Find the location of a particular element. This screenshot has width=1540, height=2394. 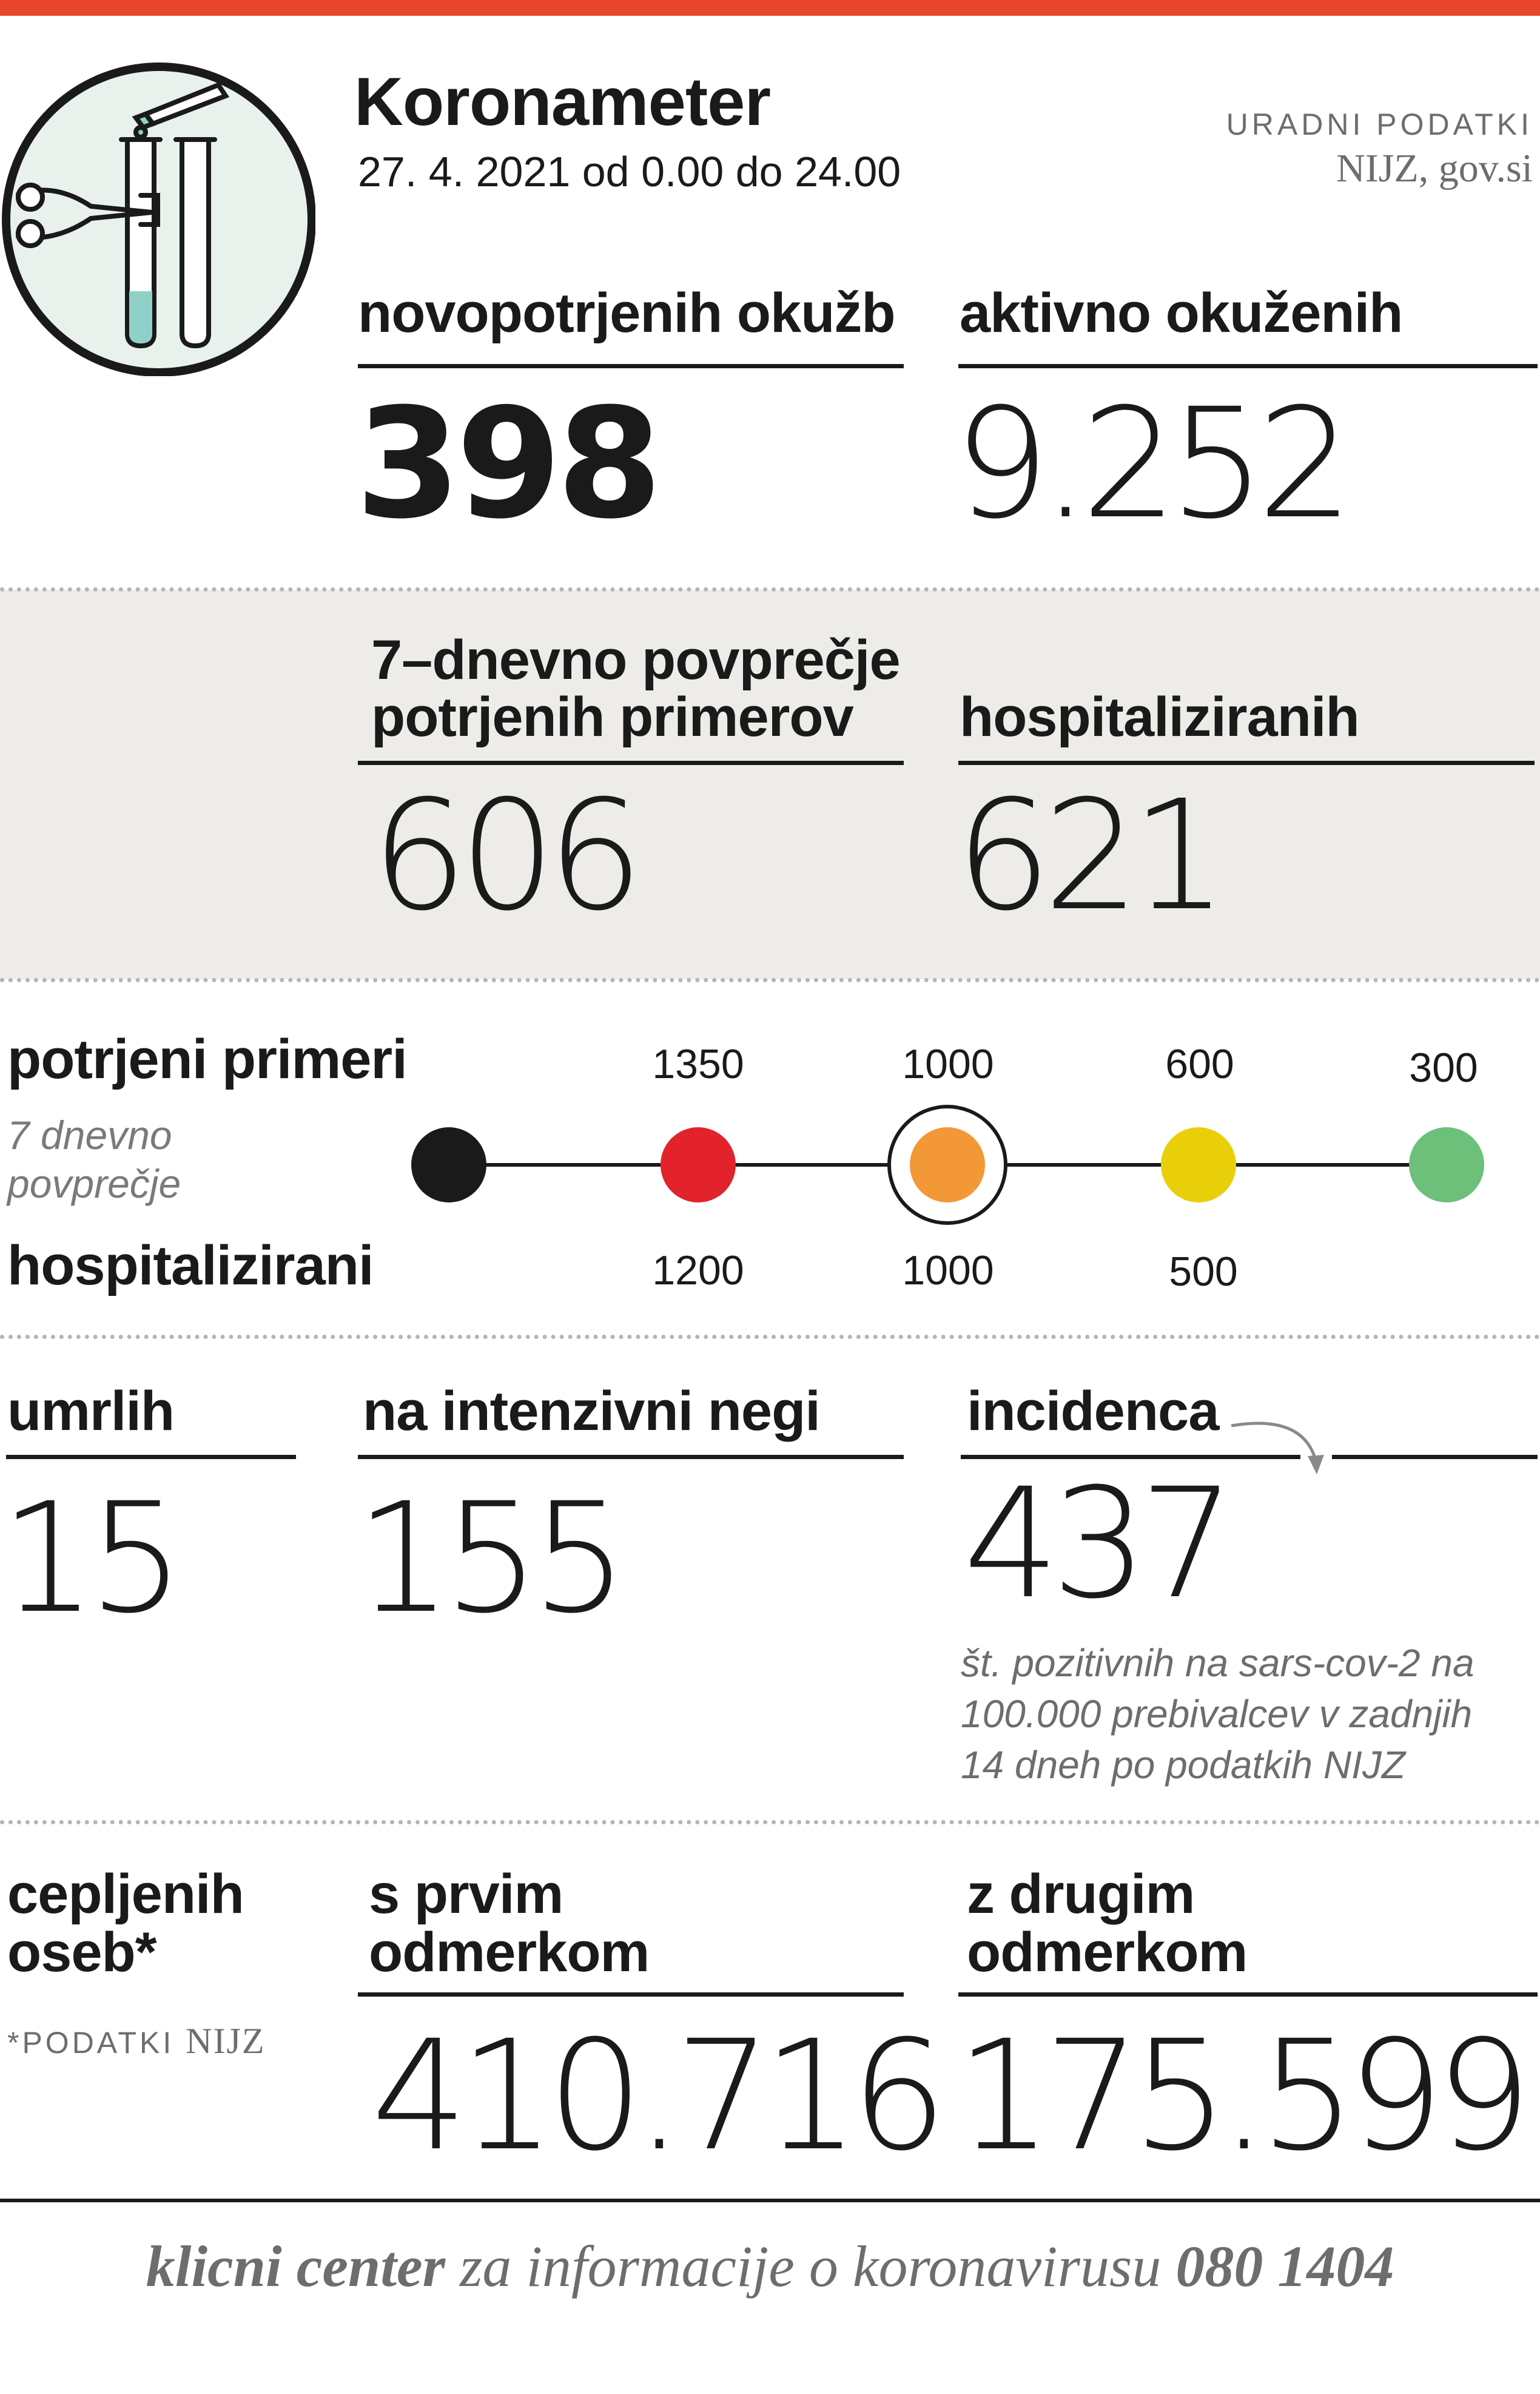

new-cases-label: novopotrjenih okužb is located at coordinates (627, 313).